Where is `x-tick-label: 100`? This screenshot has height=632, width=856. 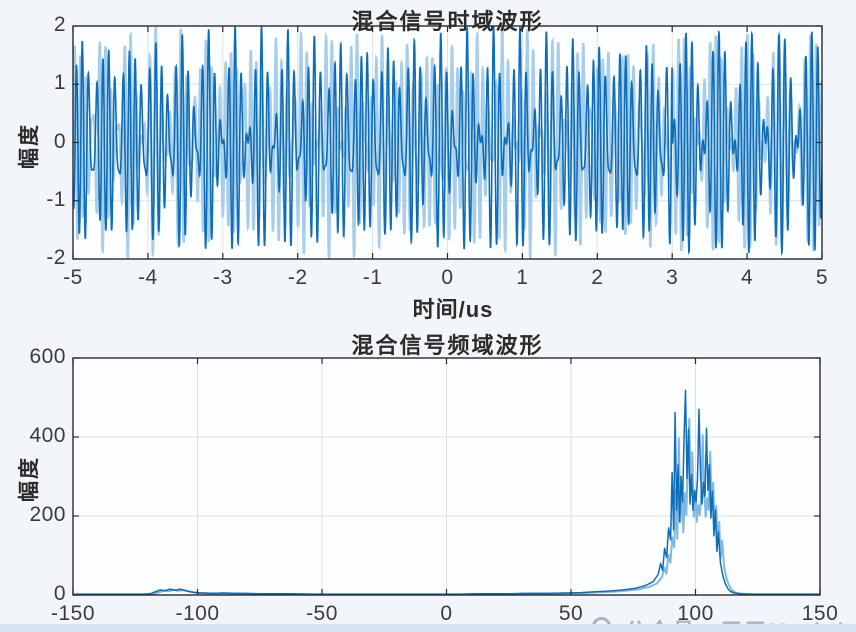 x-tick-label: 100 is located at coordinates (695, 613).